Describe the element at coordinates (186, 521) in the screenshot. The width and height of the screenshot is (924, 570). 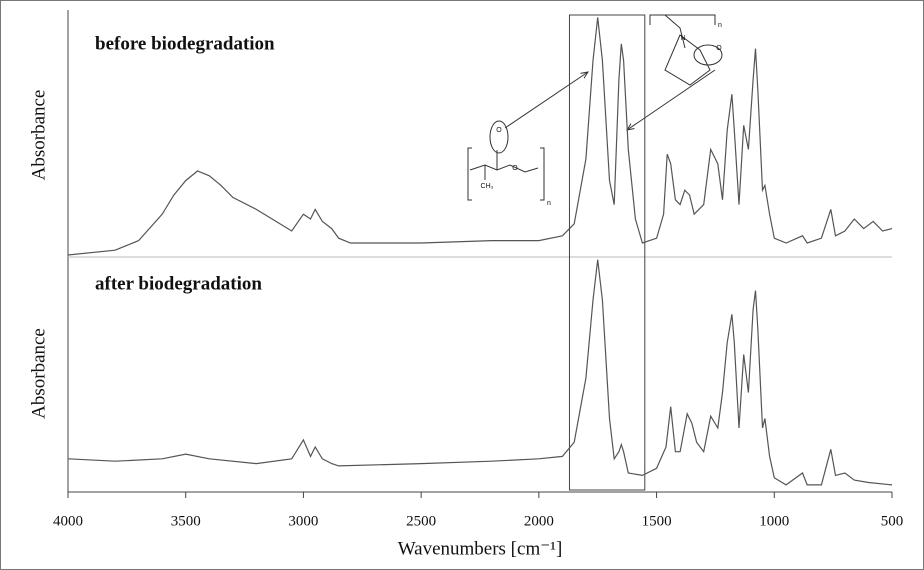
I see `x-tick-label: 3500` at that location.